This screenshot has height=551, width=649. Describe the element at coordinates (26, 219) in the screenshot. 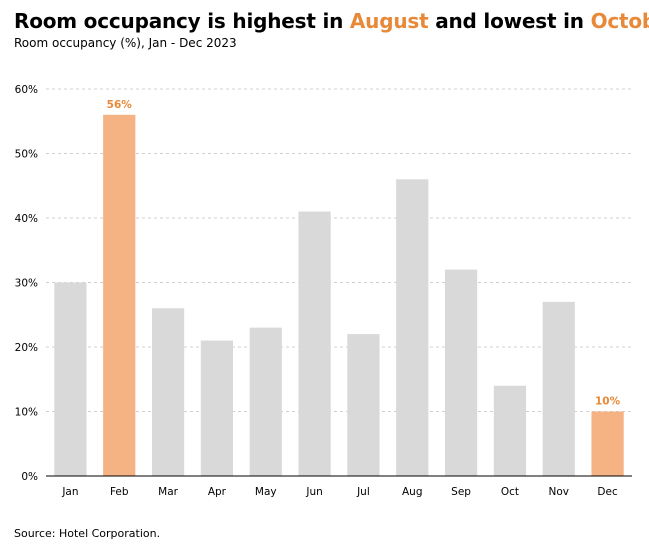

I see `y-tick-label: 40%` at that location.